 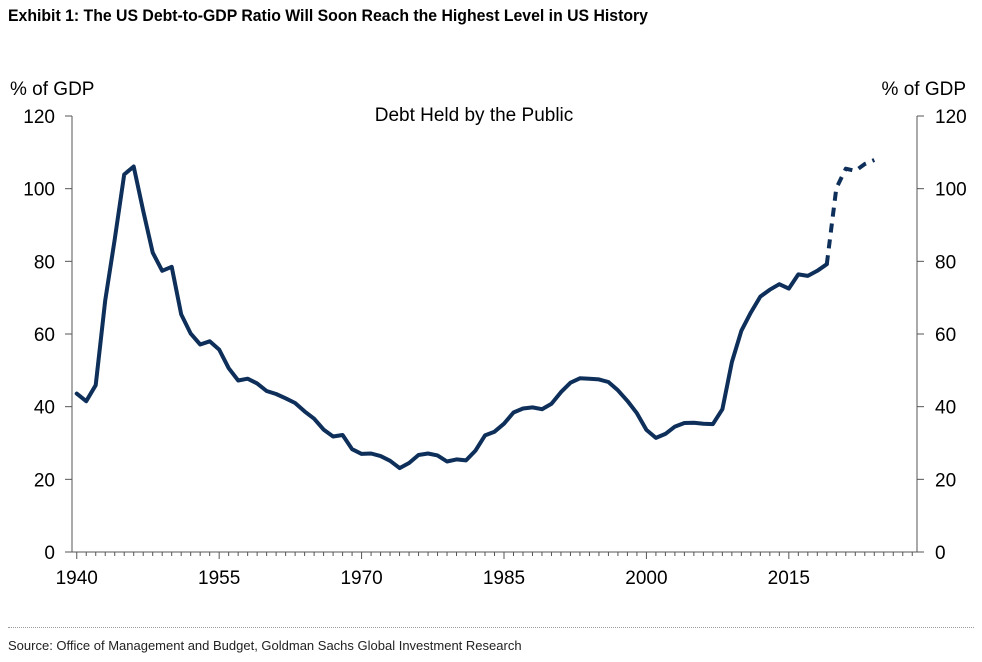 I want to click on y-tick-label-left: 20, so click(x=44, y=480).